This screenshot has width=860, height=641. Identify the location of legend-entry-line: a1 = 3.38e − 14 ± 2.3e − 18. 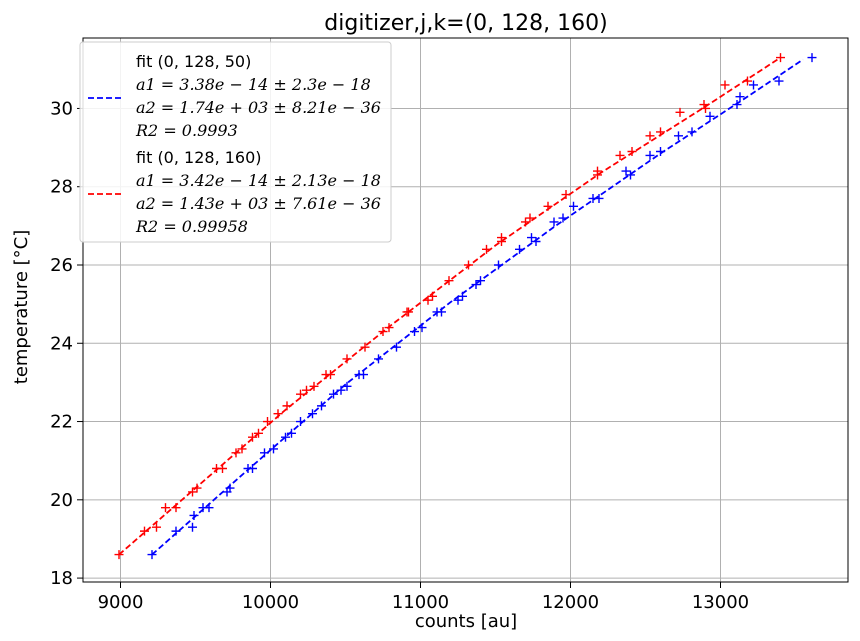
(253, 84).